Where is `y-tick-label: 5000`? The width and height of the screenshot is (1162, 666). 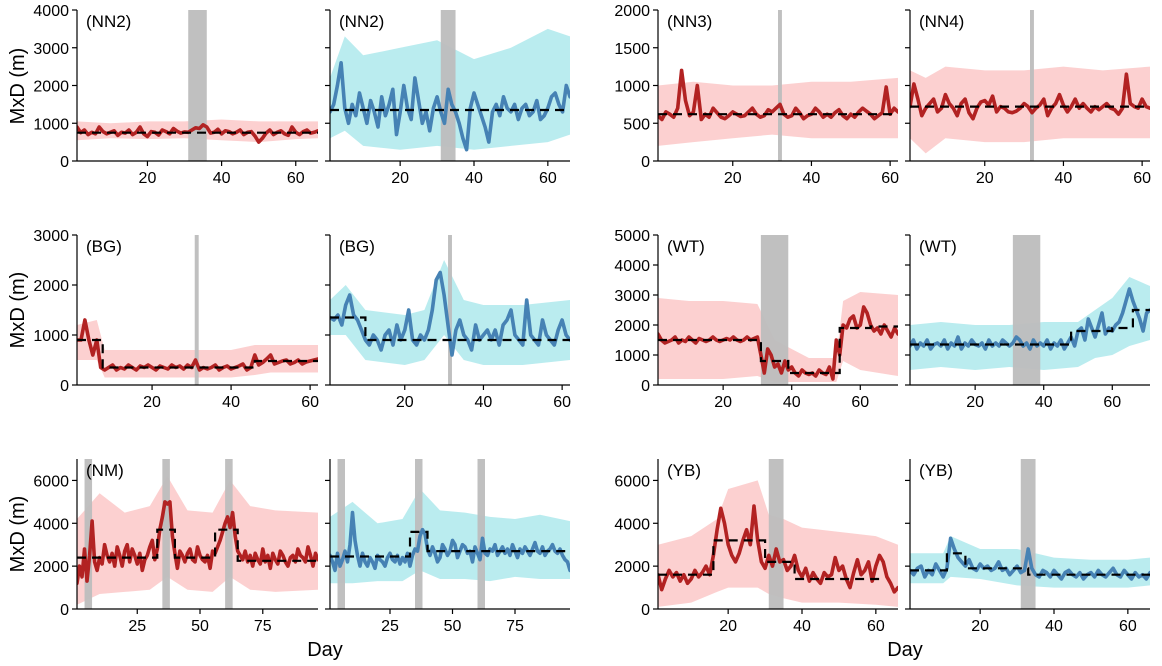 y-tick-label: 5000 is located at coordinates (632, 236).